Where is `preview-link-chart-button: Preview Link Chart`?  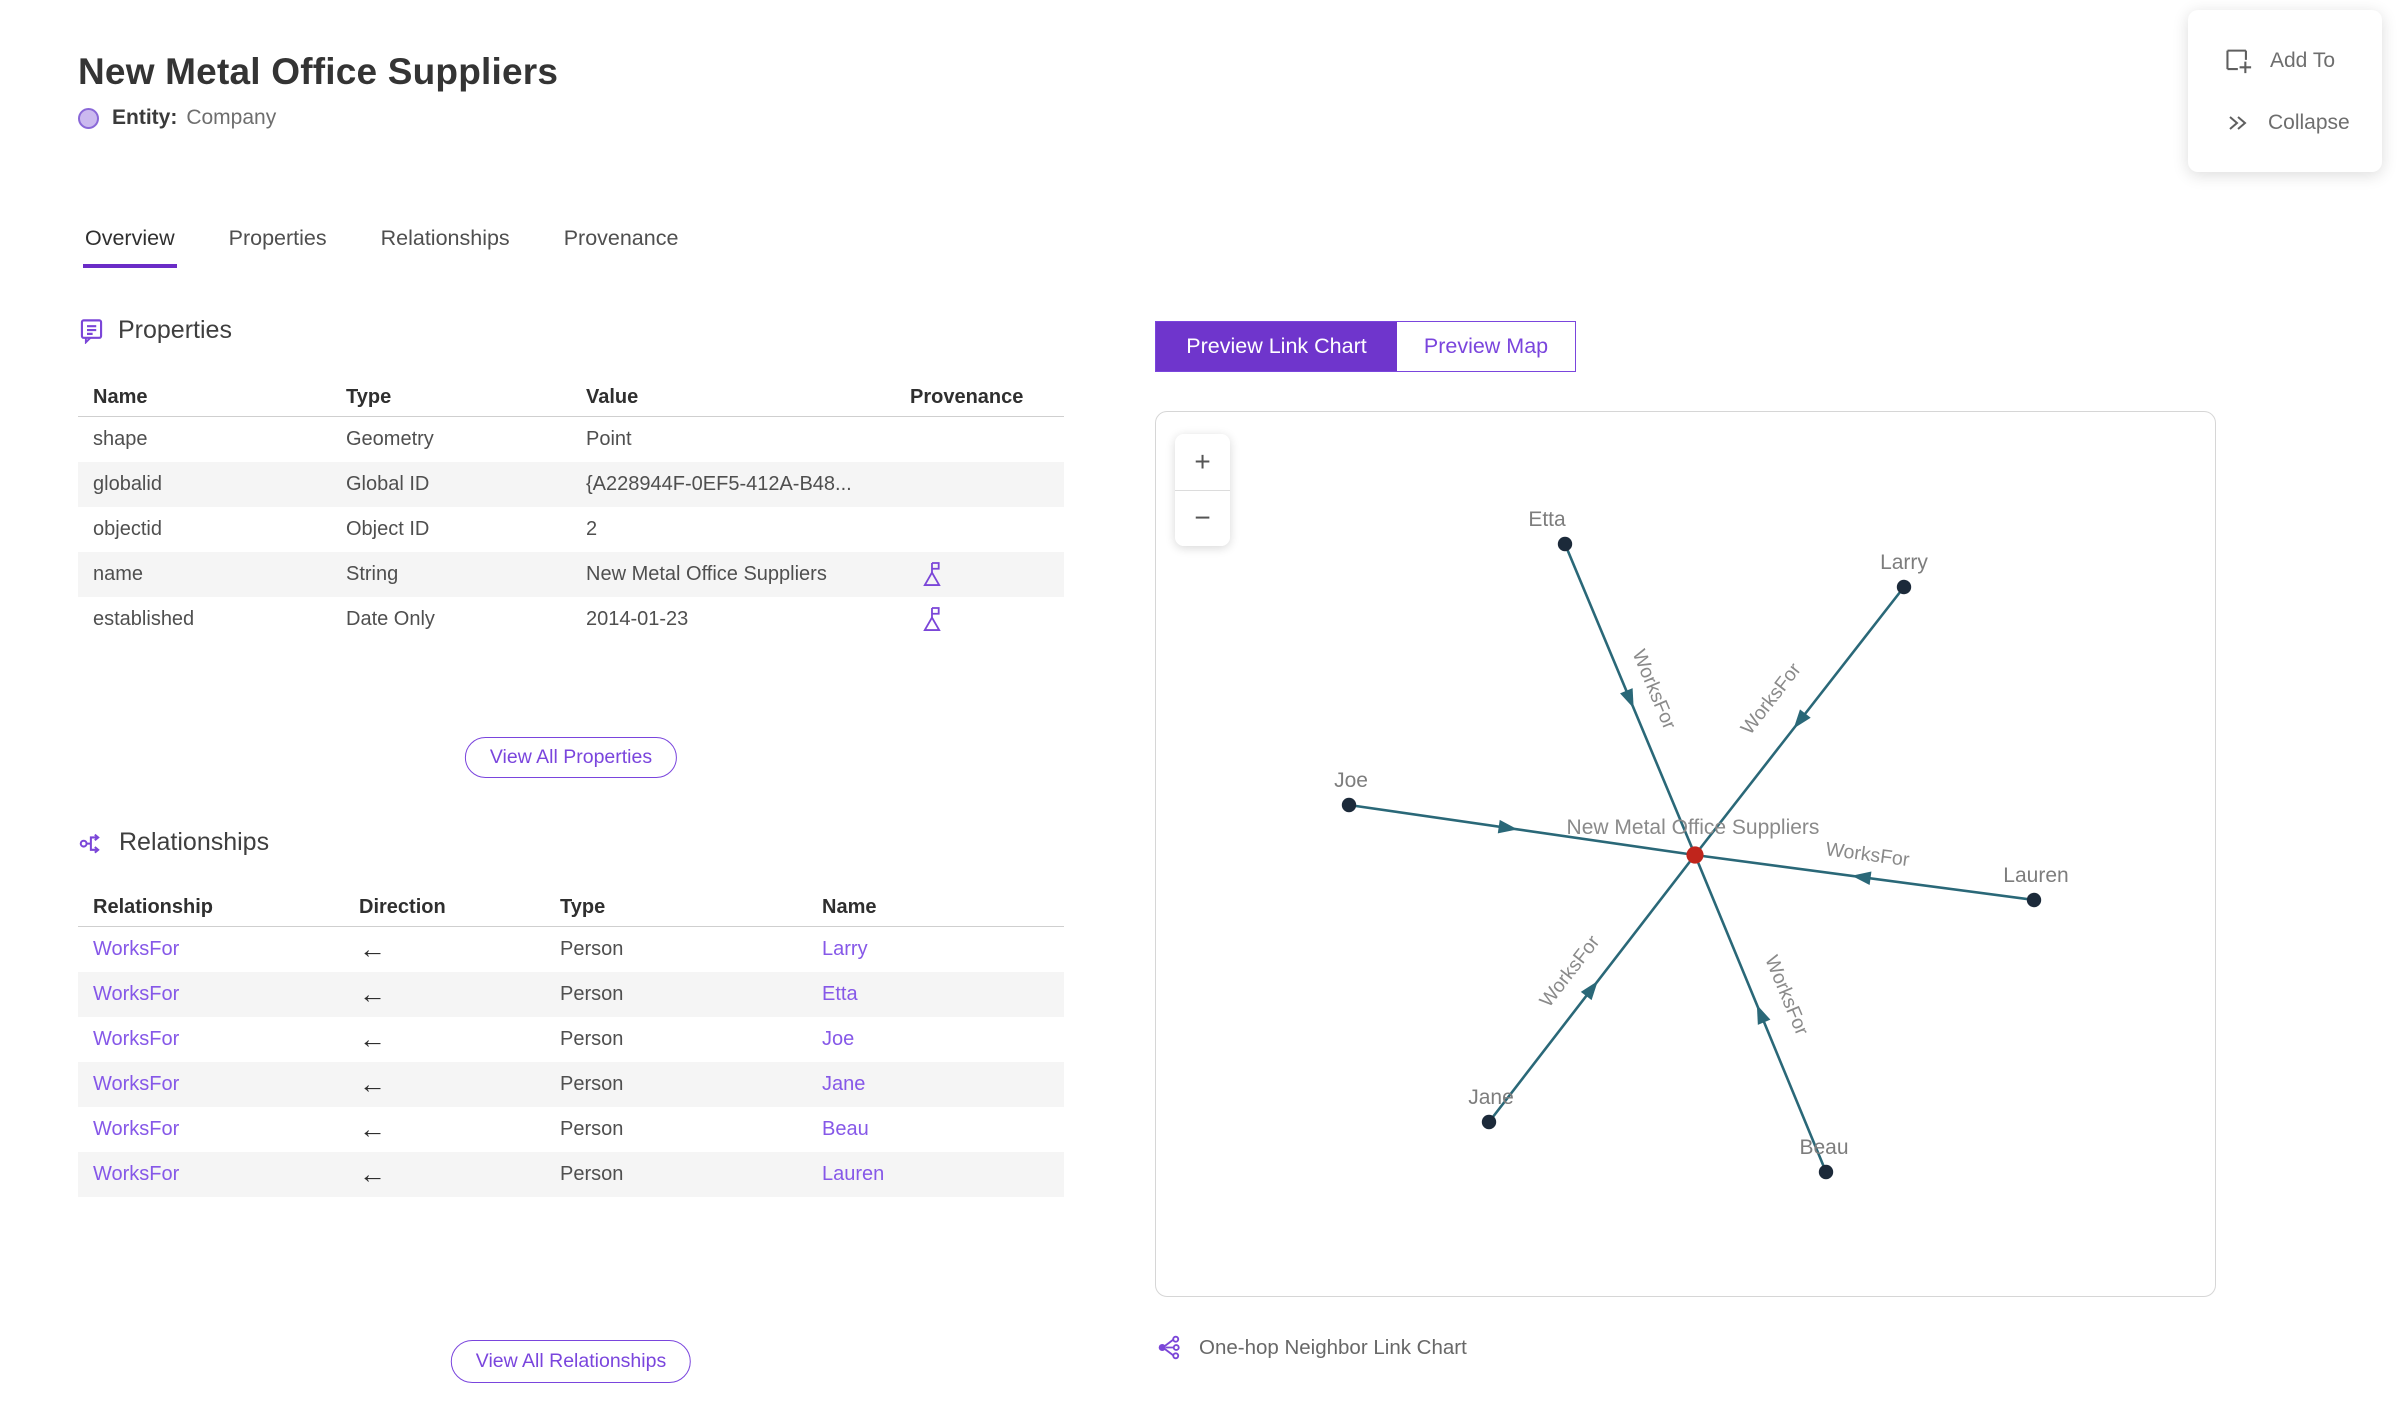 preview-link-chart-button: Preview Link Chart is located at coordinates (1276, 346).